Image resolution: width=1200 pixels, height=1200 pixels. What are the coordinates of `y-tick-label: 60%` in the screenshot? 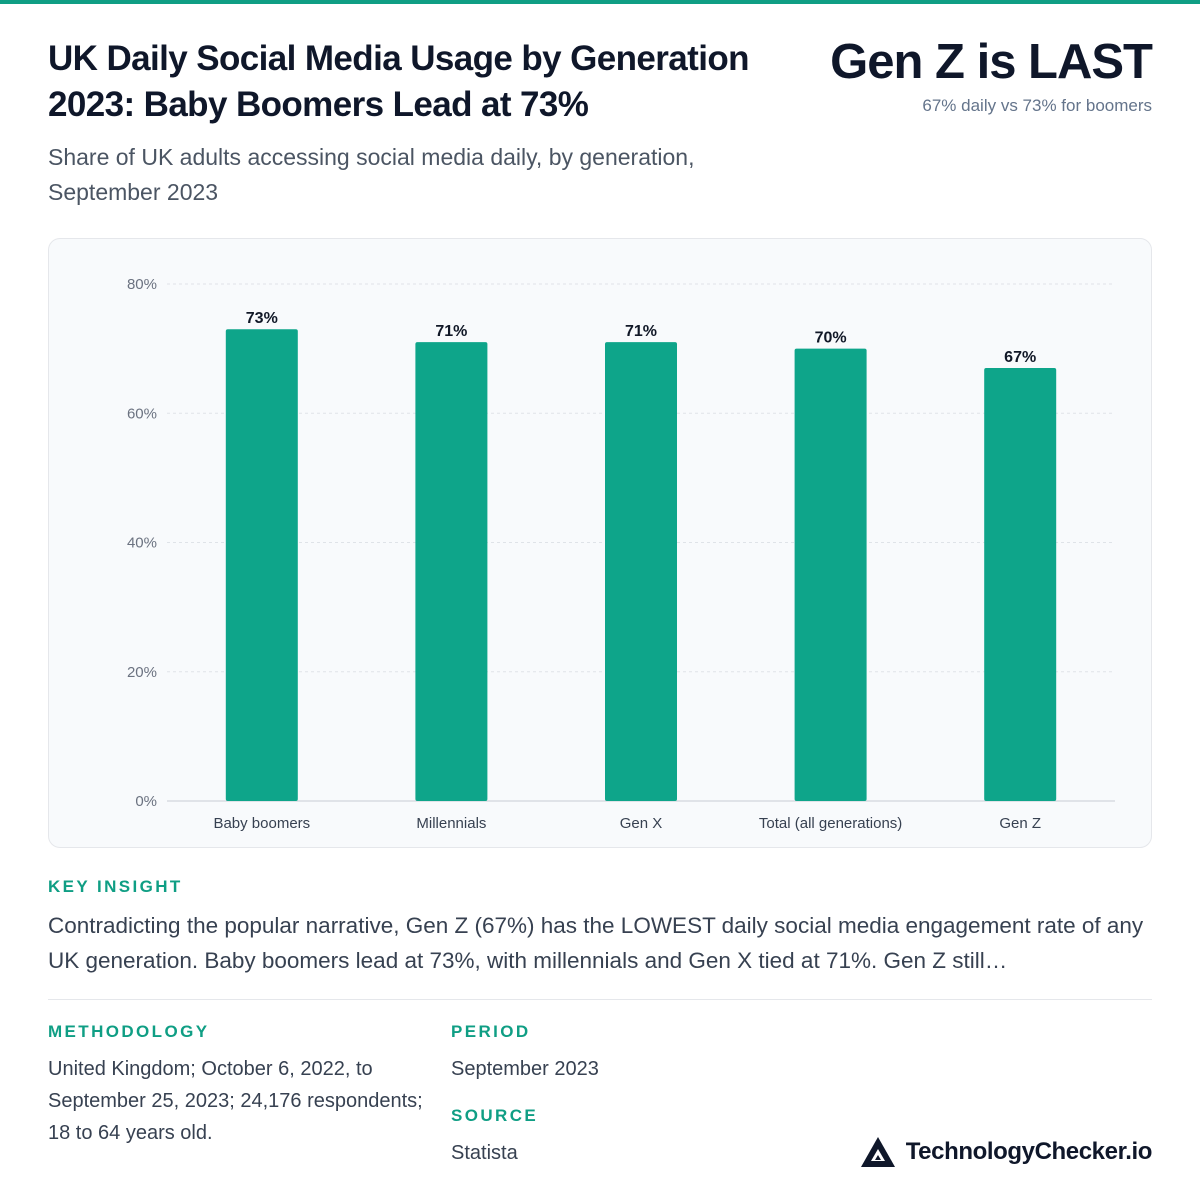 It's located at (142, 413).